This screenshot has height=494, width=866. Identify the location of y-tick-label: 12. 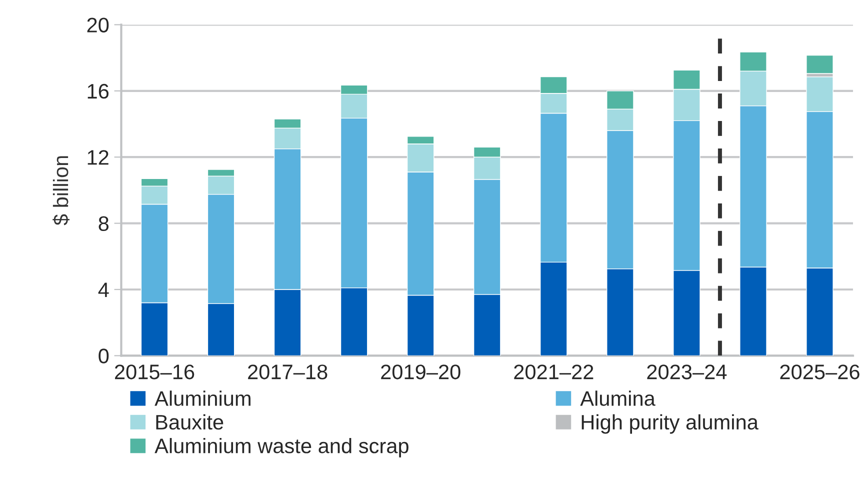
(98, 157).